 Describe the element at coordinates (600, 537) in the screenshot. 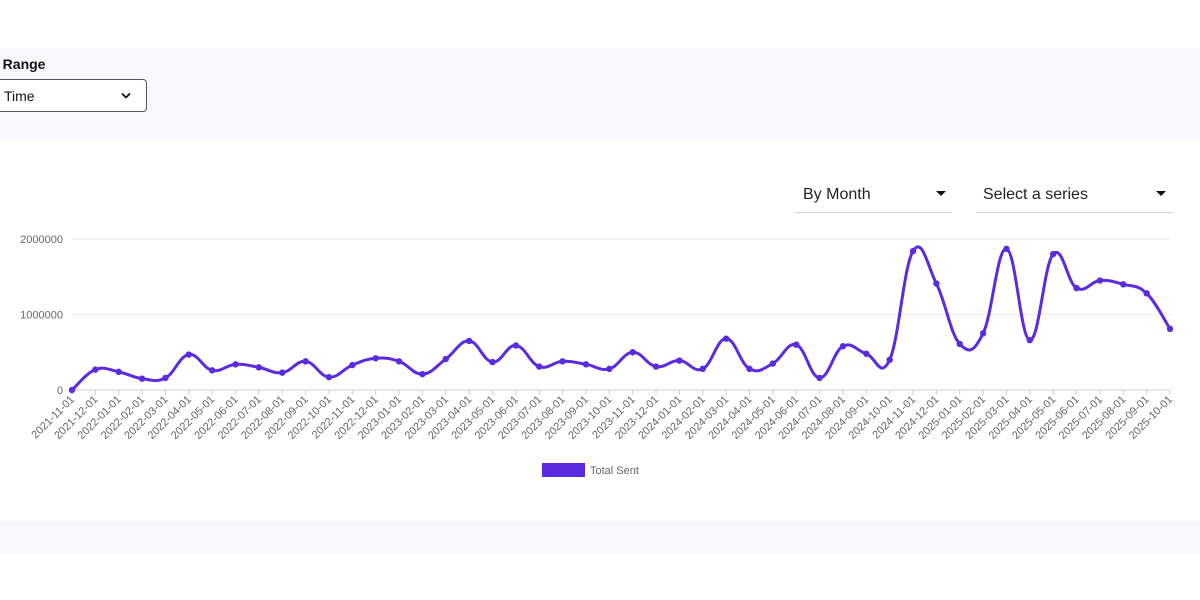

I see `footer-panel` at that location.